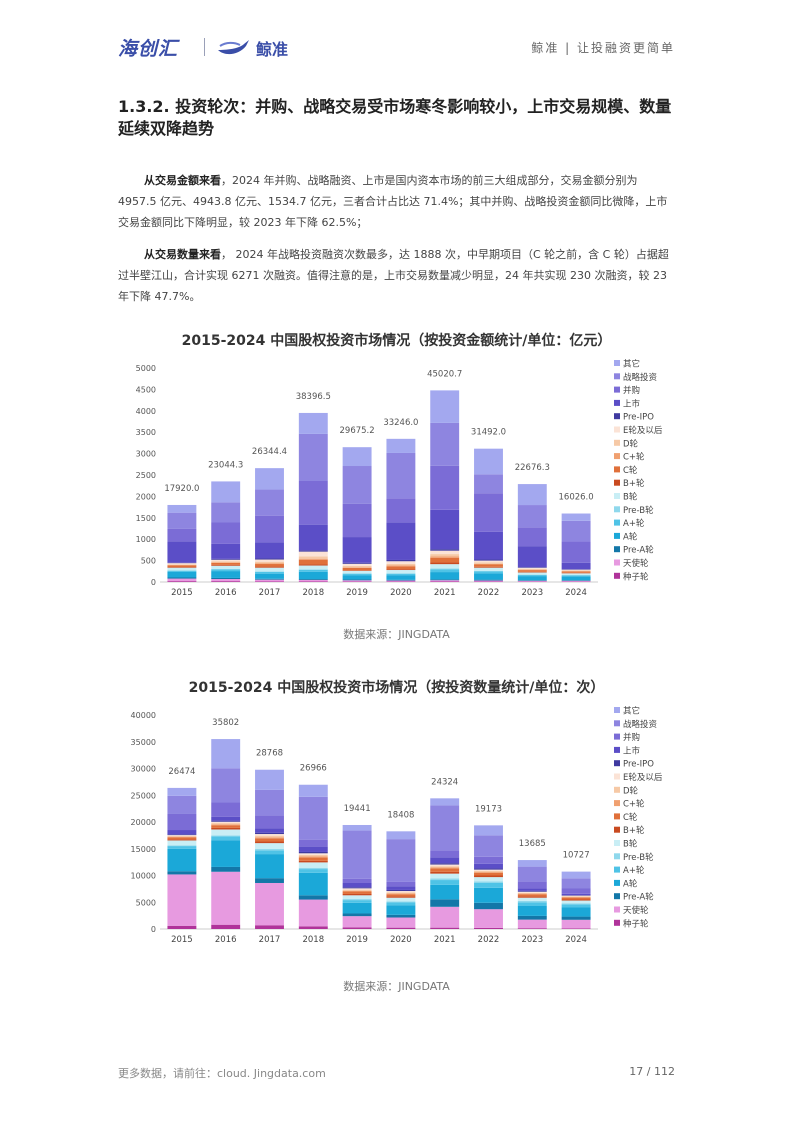  What do you see at coordinates (488, 809) in the screenshot?
I see `total-data-label: 19173` at bounding box center [488, 809].